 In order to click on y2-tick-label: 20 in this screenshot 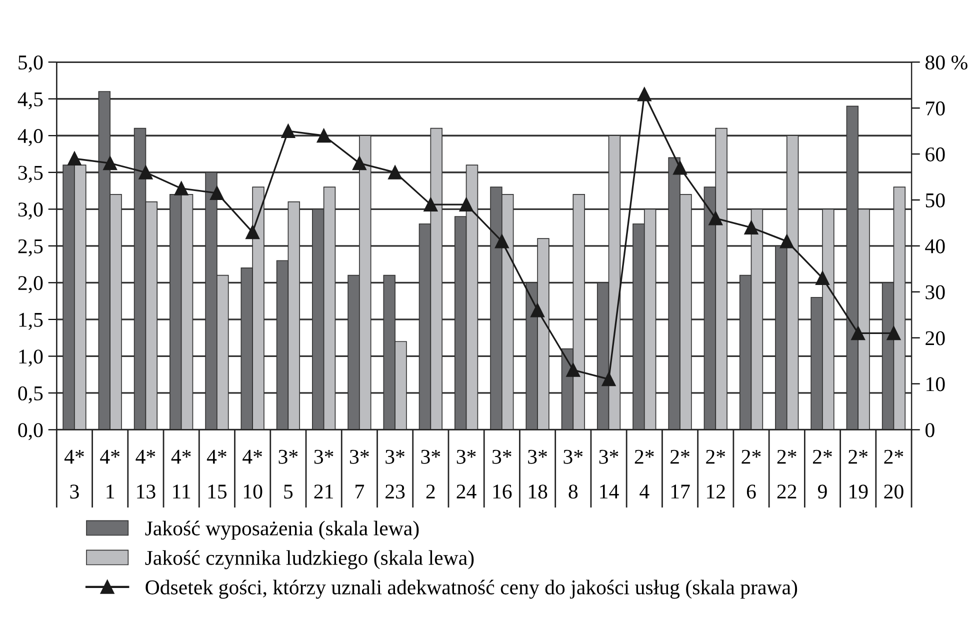, I will do `click(935, 338)`.